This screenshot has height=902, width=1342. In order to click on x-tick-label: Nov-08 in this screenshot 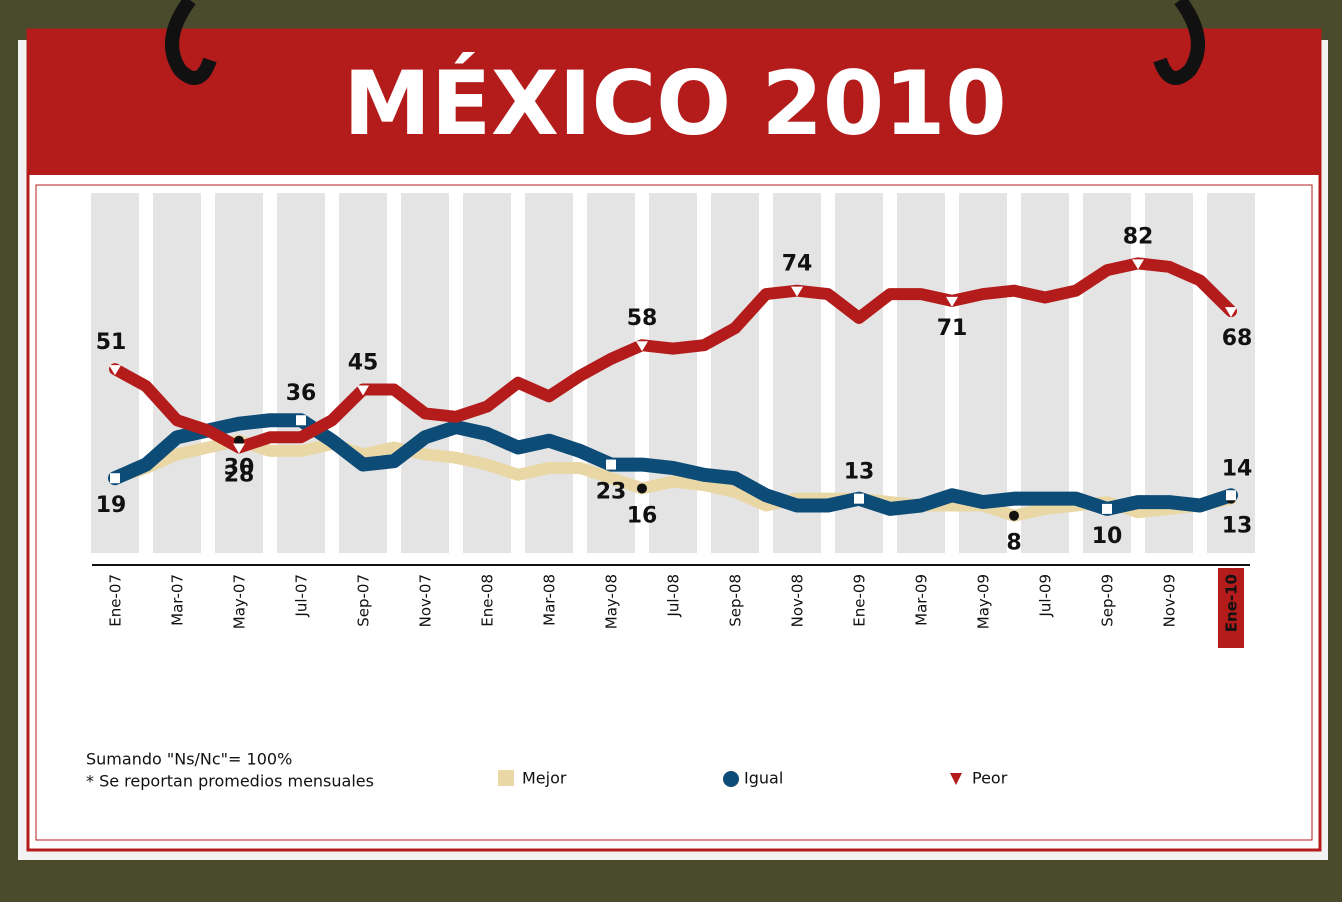, I will do `click(798, 600)`.